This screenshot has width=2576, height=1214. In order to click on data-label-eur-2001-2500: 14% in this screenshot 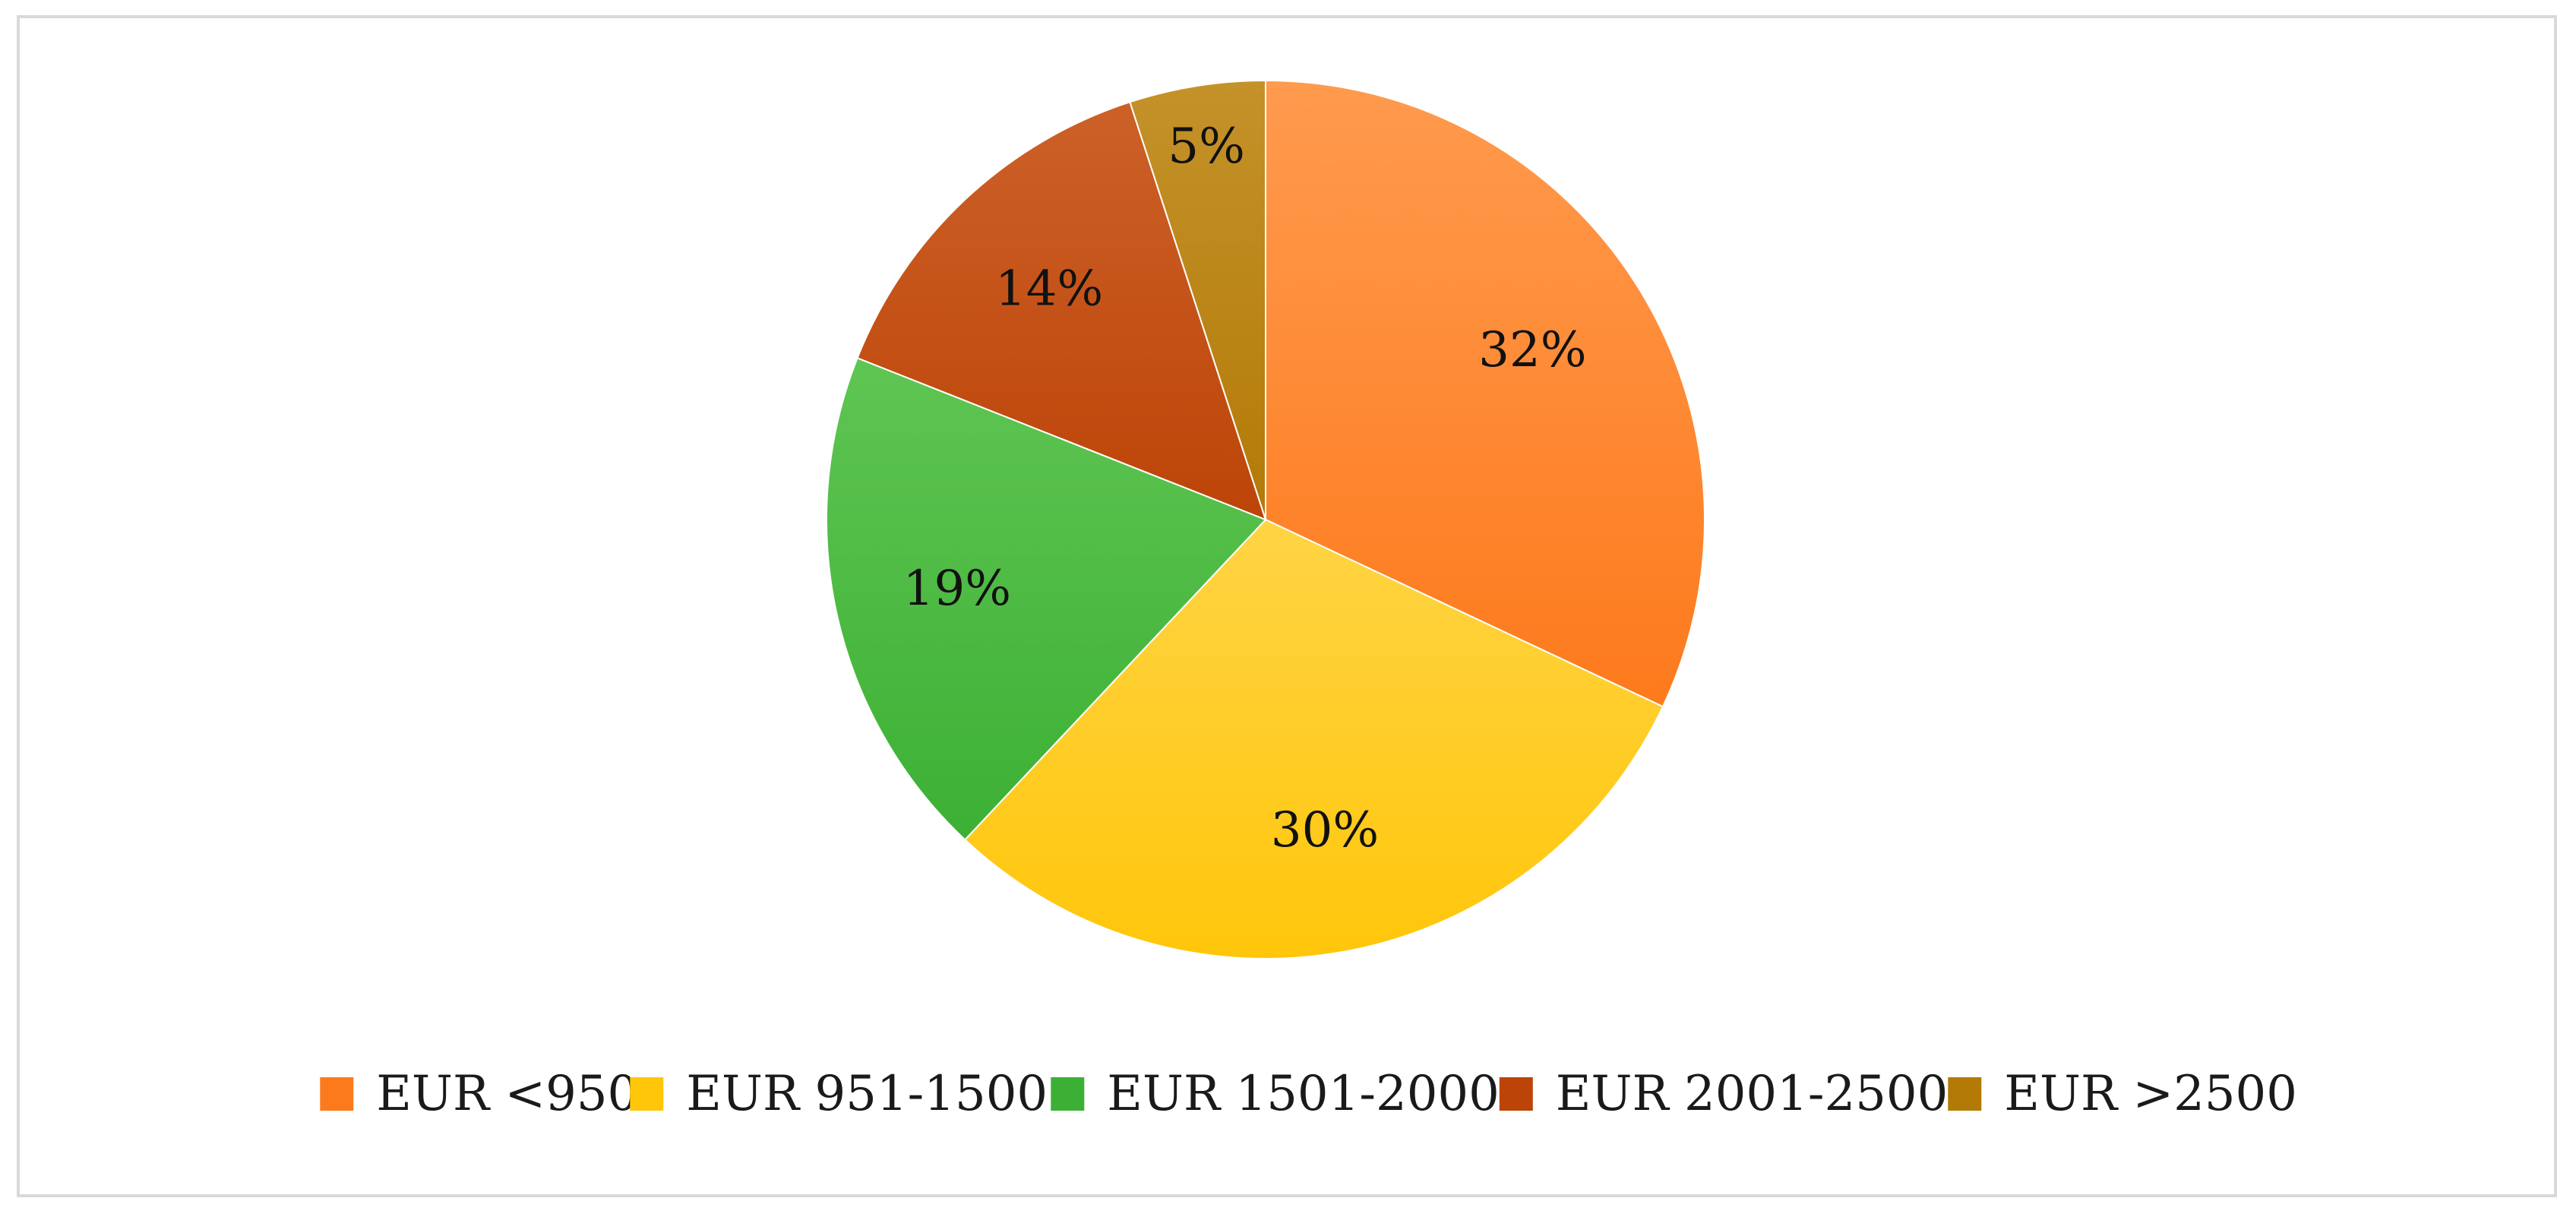, I will do `click(1049, 289)`.